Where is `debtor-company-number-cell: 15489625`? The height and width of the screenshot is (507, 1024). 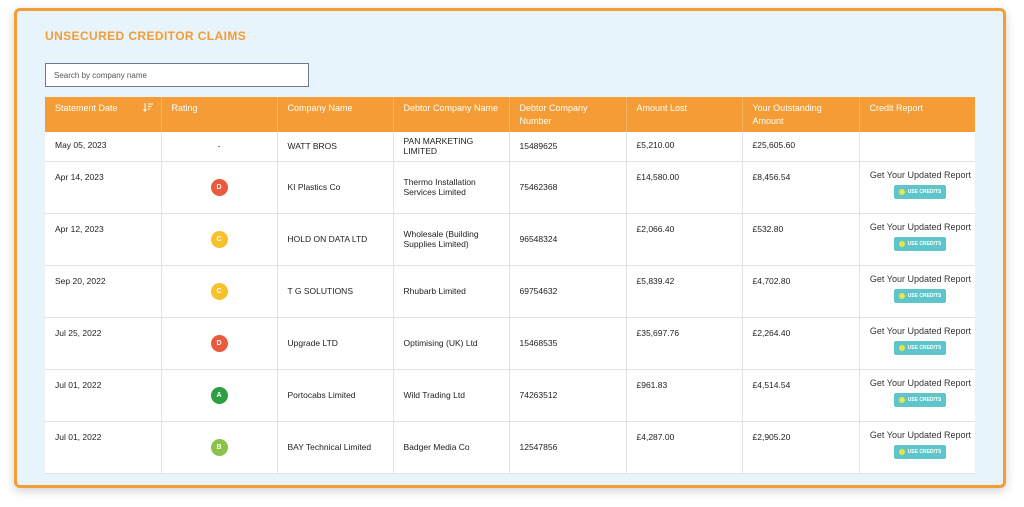
debtor-company-number-cell: 15489625 is located at coordinates (568, 147).